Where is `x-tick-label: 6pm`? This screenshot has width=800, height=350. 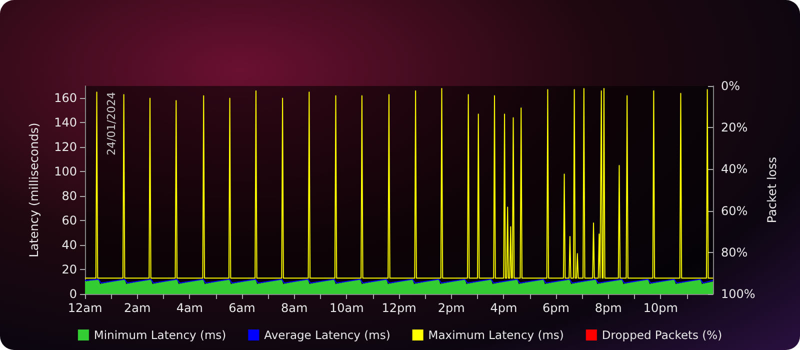
x-tick-label: 6pm is located at coordinates (556, 308).